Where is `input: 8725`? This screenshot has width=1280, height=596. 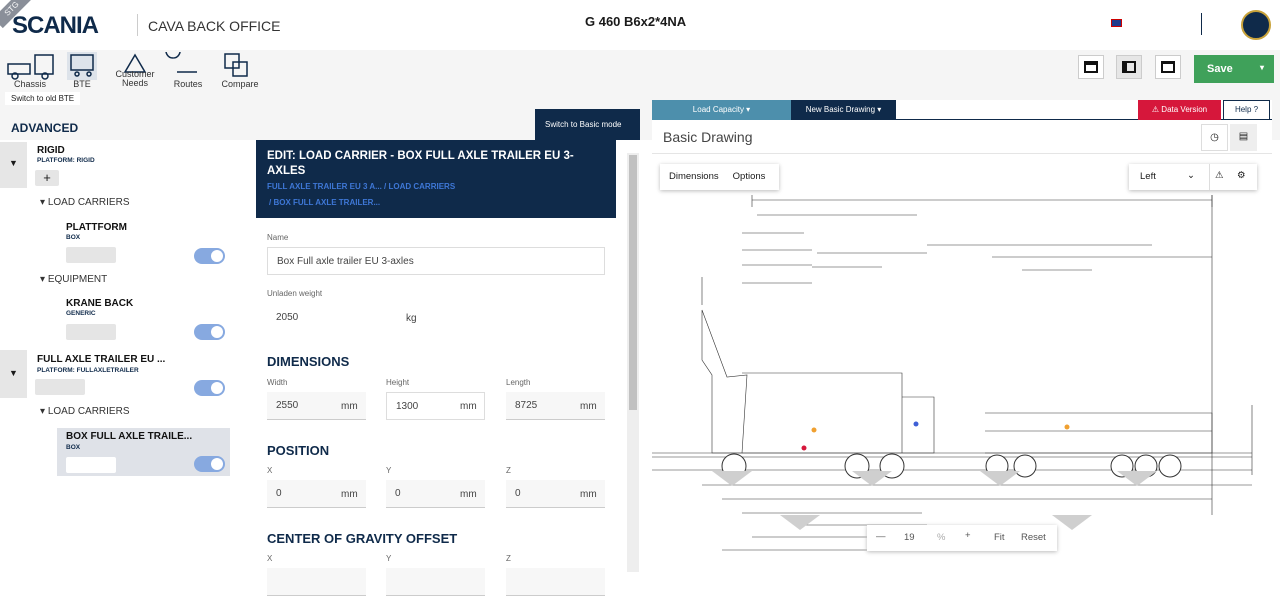
input: 8725 is located at coordinates (555, 406).